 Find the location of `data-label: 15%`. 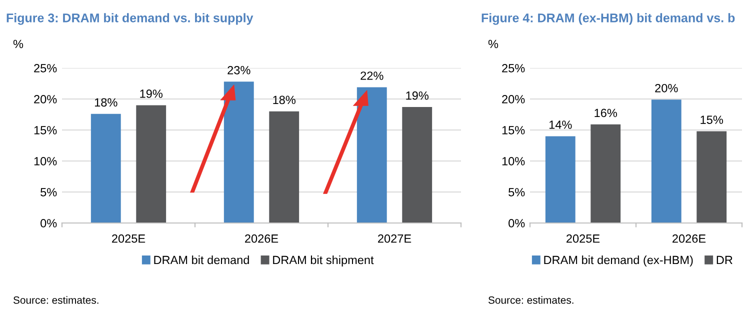

data-label: 15% is located at coordinates (712, 120).